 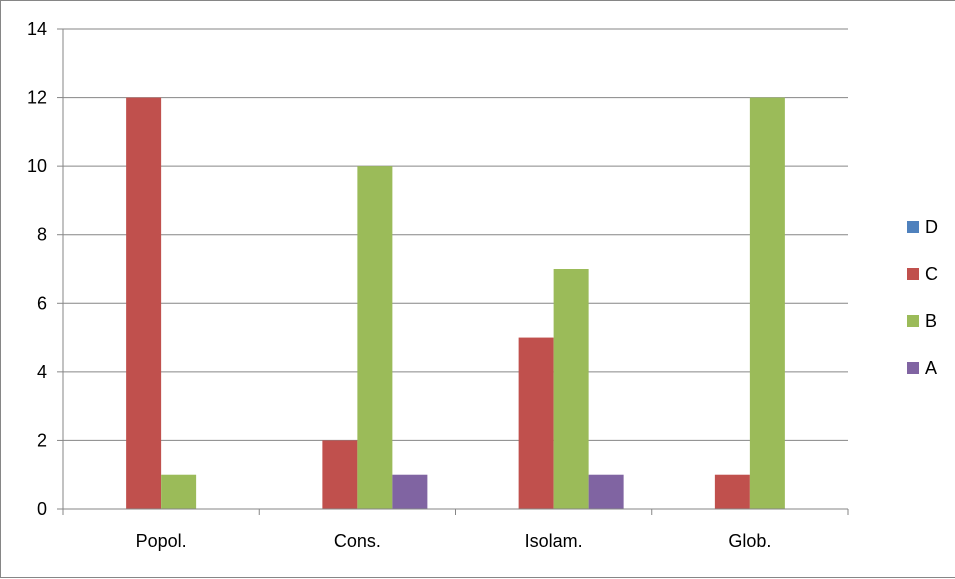 What do you see at coordinates (606, 491) in the screenshot?
I see `bar-A-isolam` at bounding box center [606, 491].